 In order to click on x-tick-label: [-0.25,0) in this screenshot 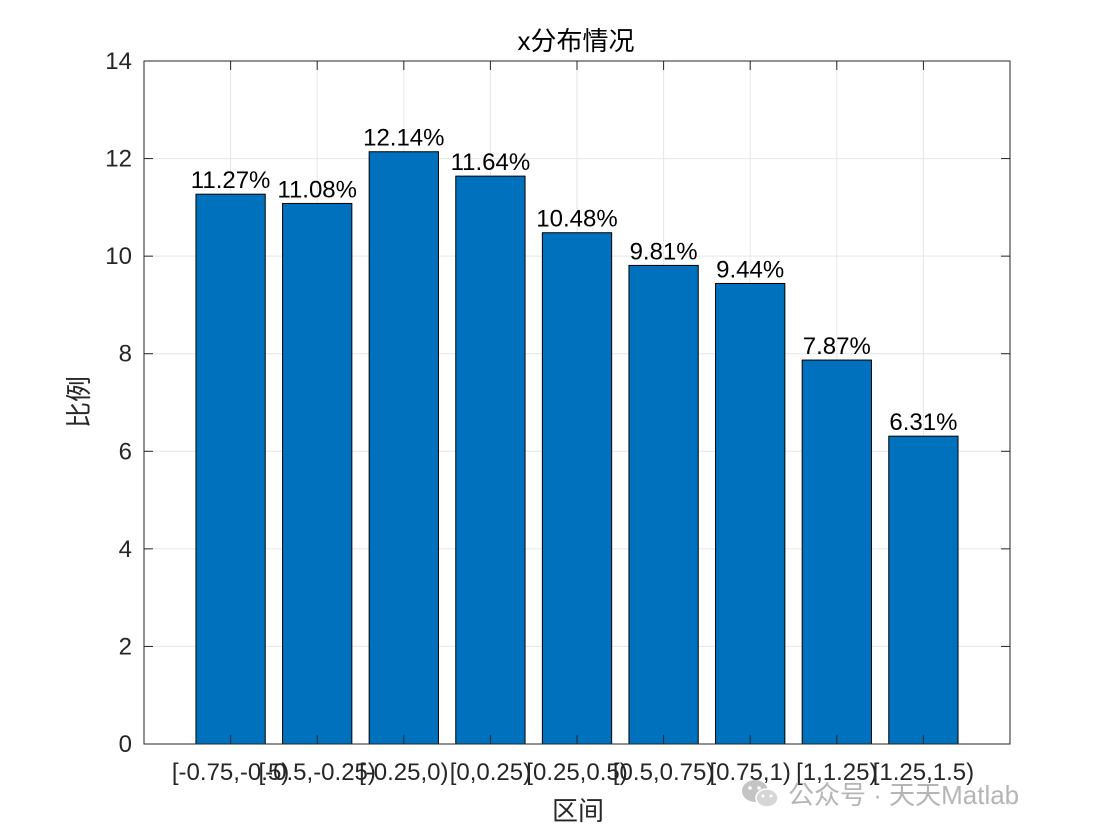, I will do `click(403, 772)`.